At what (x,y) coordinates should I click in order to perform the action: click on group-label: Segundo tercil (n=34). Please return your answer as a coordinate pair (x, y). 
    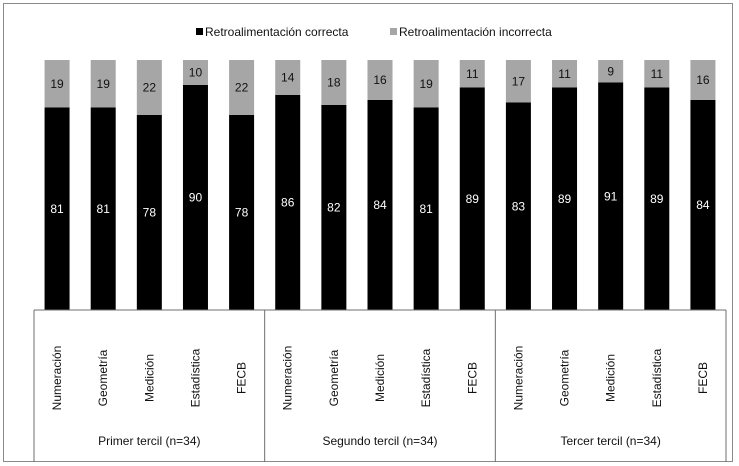
    Looking at the image, I should click on (379, 441).